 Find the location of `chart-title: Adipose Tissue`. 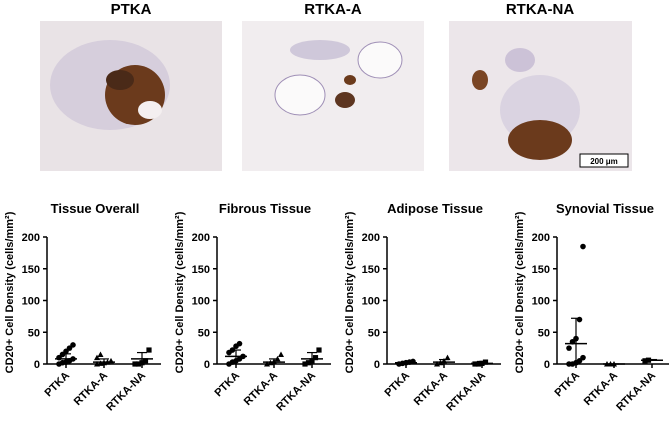

chart-title: Adipose Tissue is located at coordinates (435, 208).